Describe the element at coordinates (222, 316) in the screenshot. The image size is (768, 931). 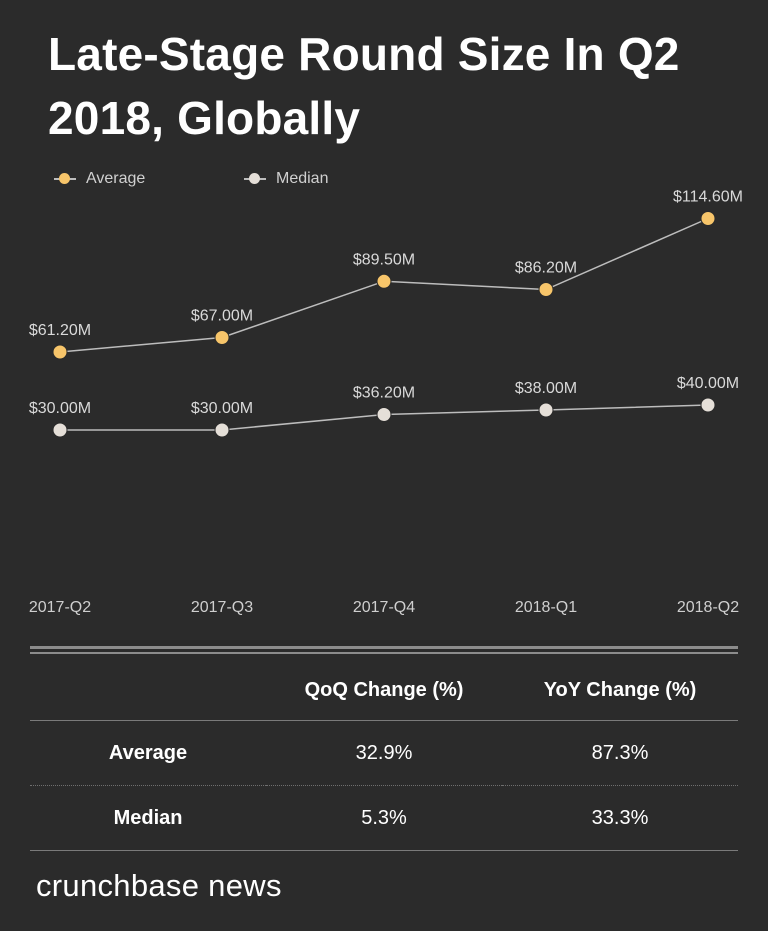
I see `average-data-label: $67.00M` at that location.